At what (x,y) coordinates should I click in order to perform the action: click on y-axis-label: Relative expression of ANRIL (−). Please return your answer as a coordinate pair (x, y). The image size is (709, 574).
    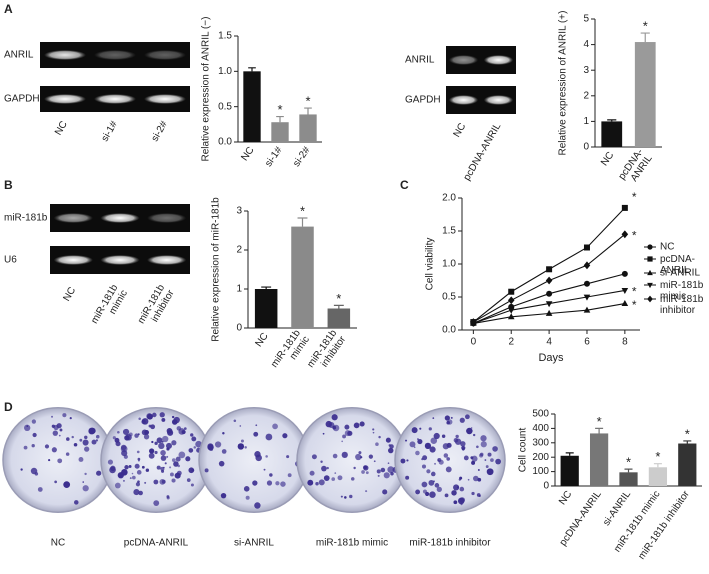
    Looking at the image, I should click on (206, 89).